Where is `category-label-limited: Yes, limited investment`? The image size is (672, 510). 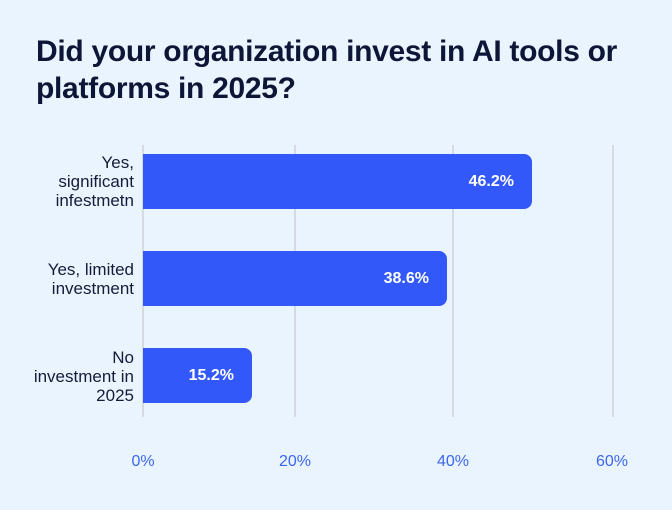
category-label-limited: Yes, limited investment is located at coordinates (90, 279).